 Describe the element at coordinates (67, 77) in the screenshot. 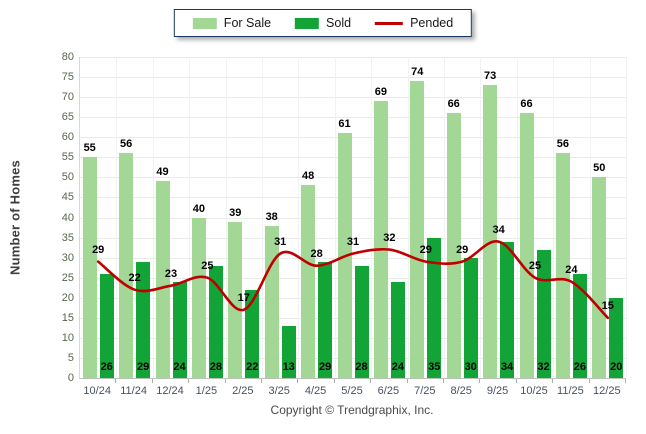

I see `y-tick-label: 75` at that location.